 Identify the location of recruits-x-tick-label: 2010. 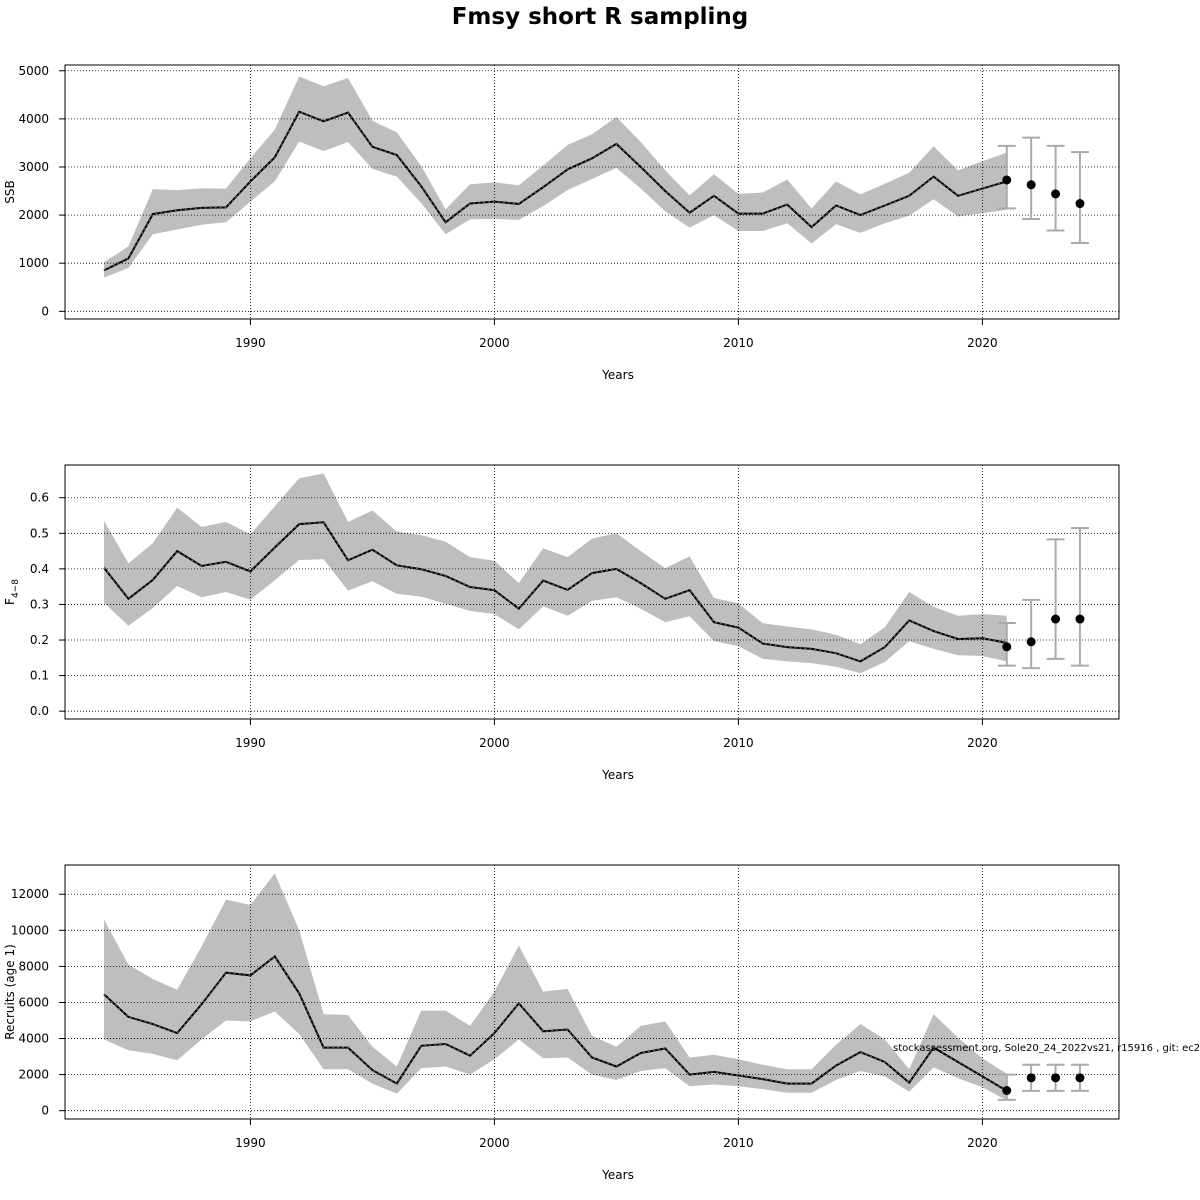
(738, 1143).